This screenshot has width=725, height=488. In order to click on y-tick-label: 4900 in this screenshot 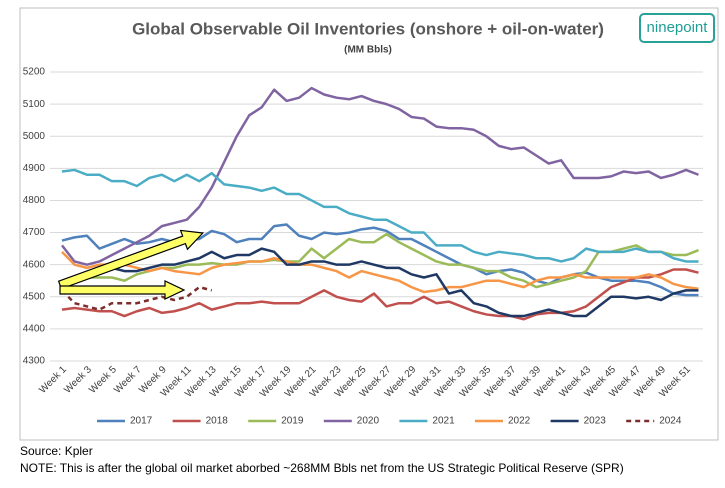, I will do `click(34, 168)`.